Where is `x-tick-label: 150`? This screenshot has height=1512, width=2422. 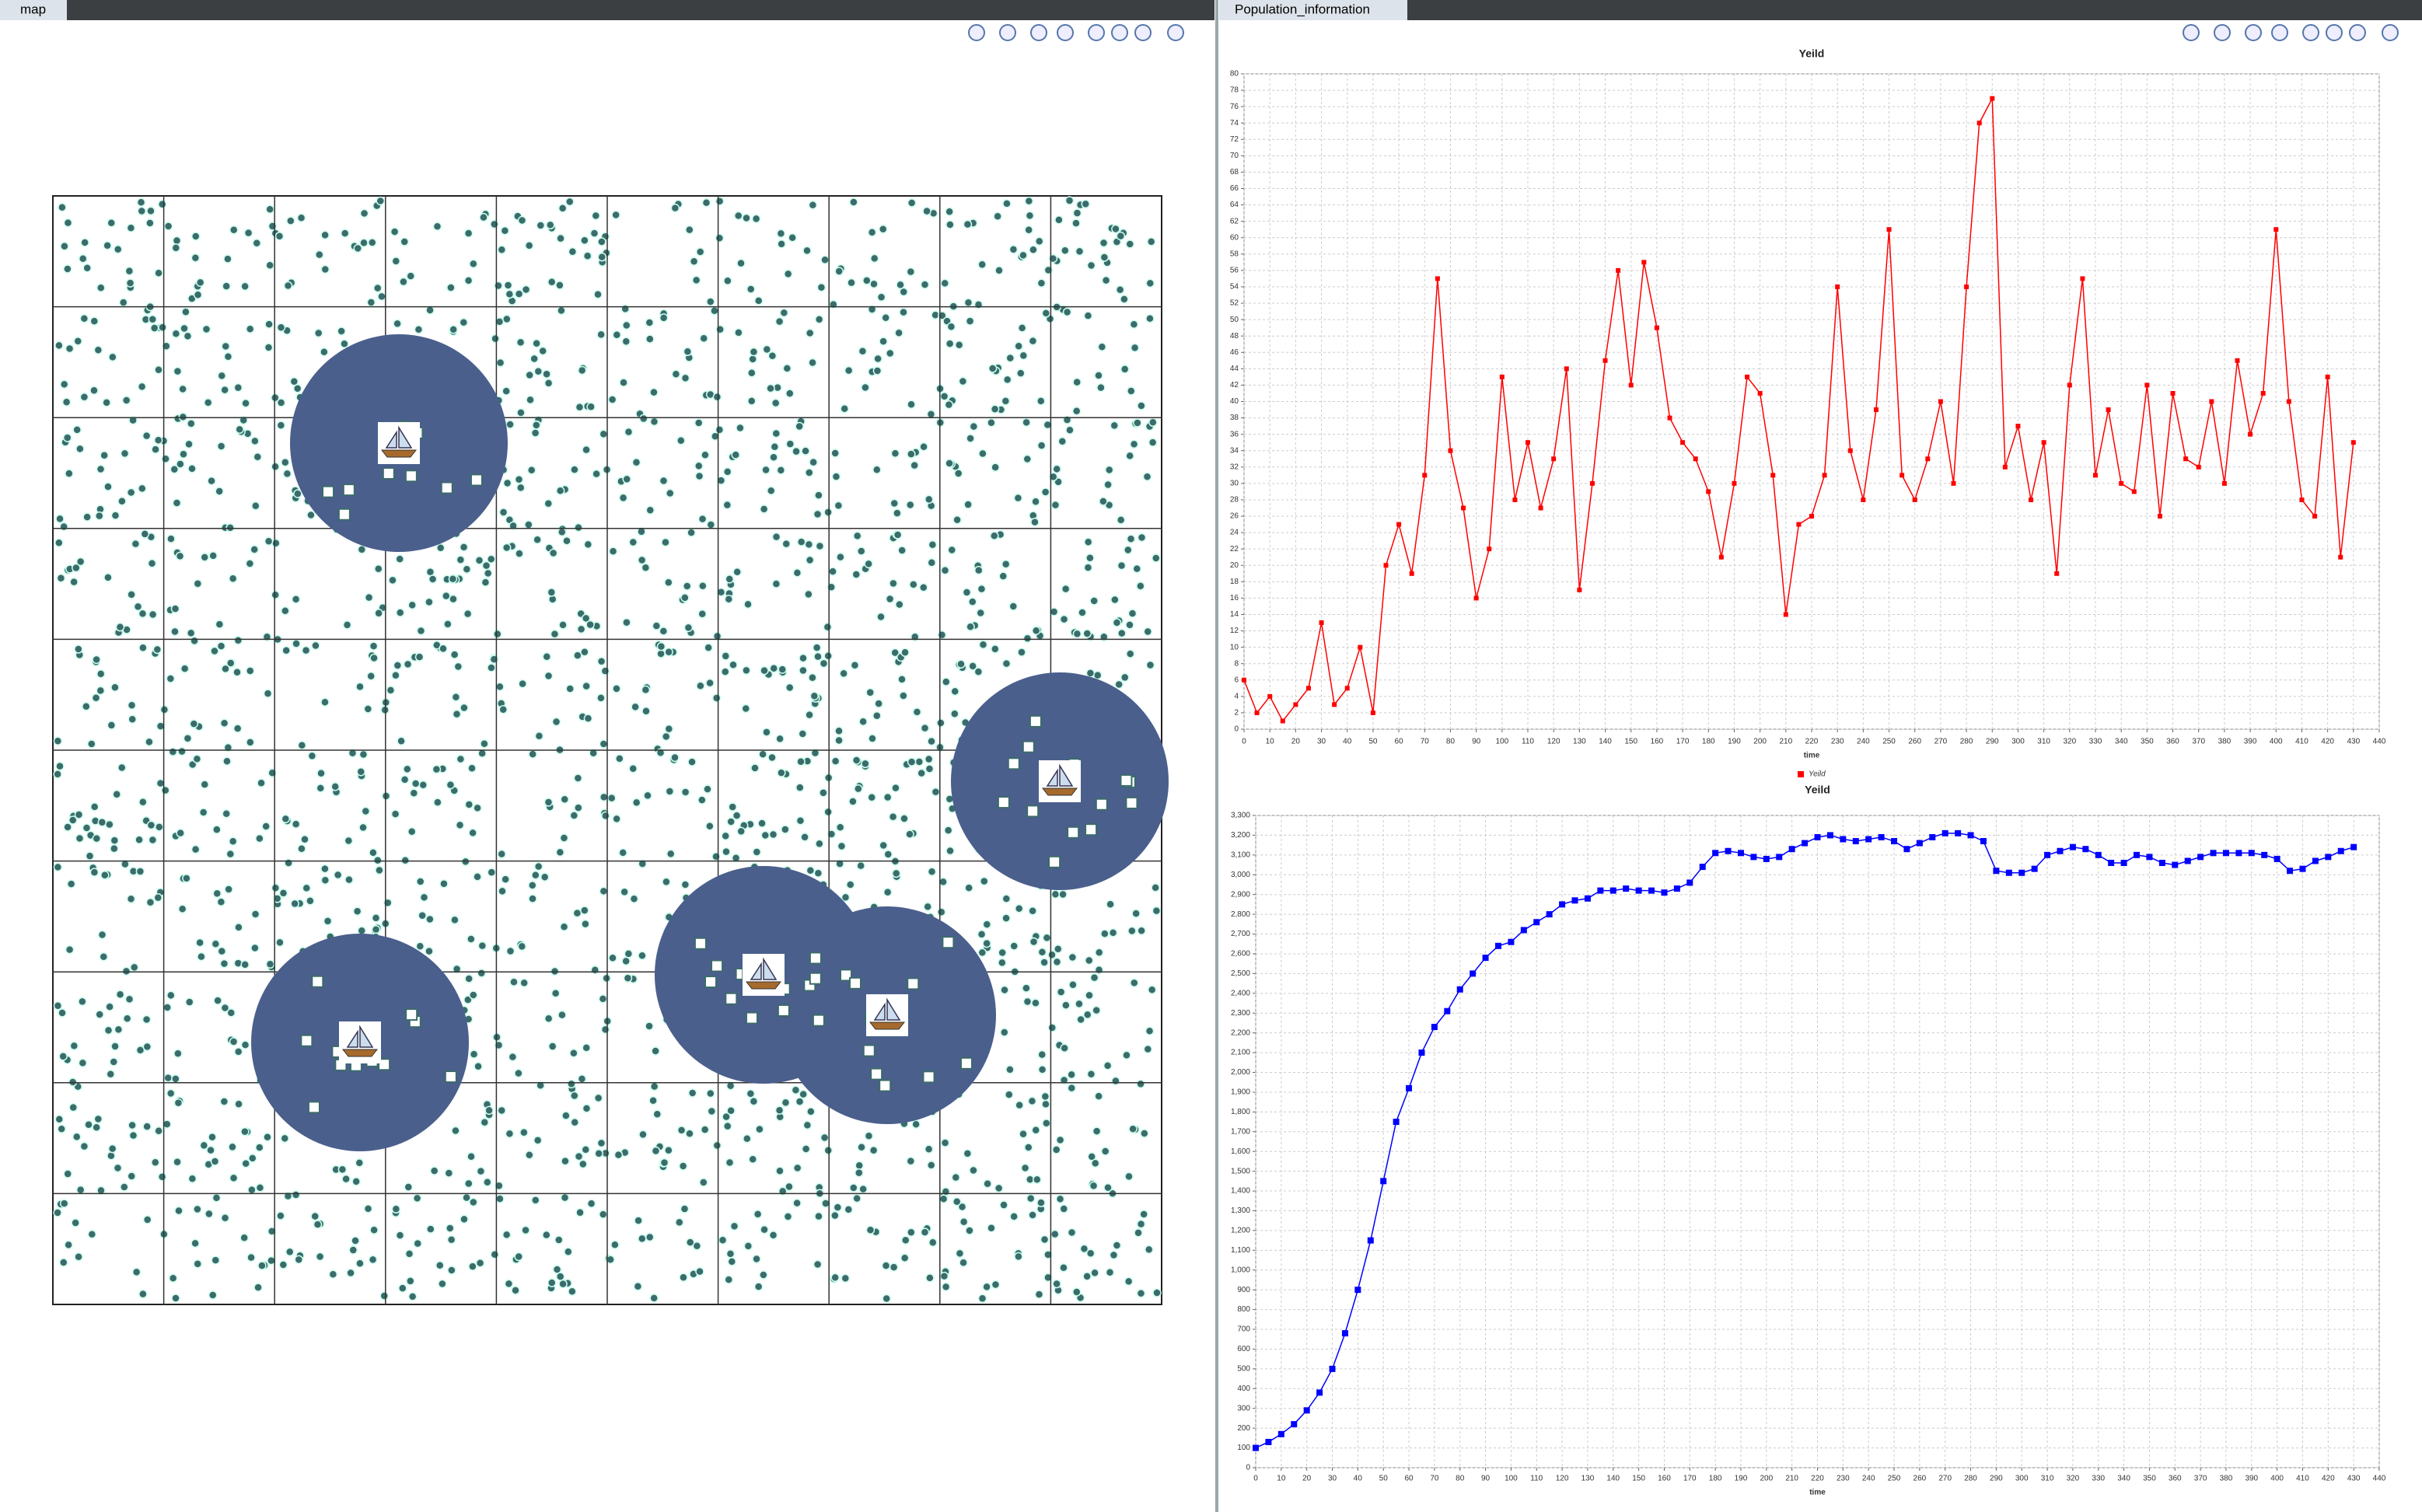 x-tick-label: 150 is located at coordinates (1639, 1479).